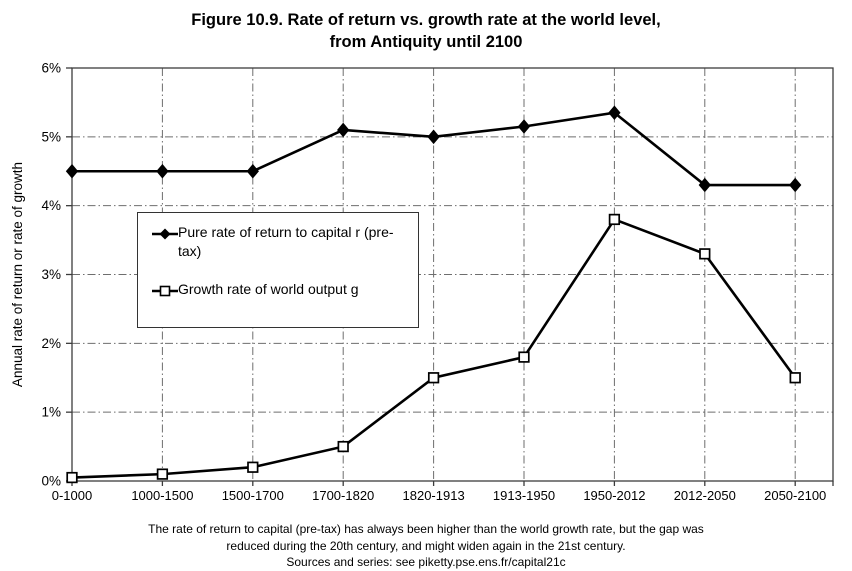 The width and height of the screenshot is (852, 571). Describe the element at coordinates (795, 495) in the screenshot. I see `x-tick-label: 2050-2100` at that location.